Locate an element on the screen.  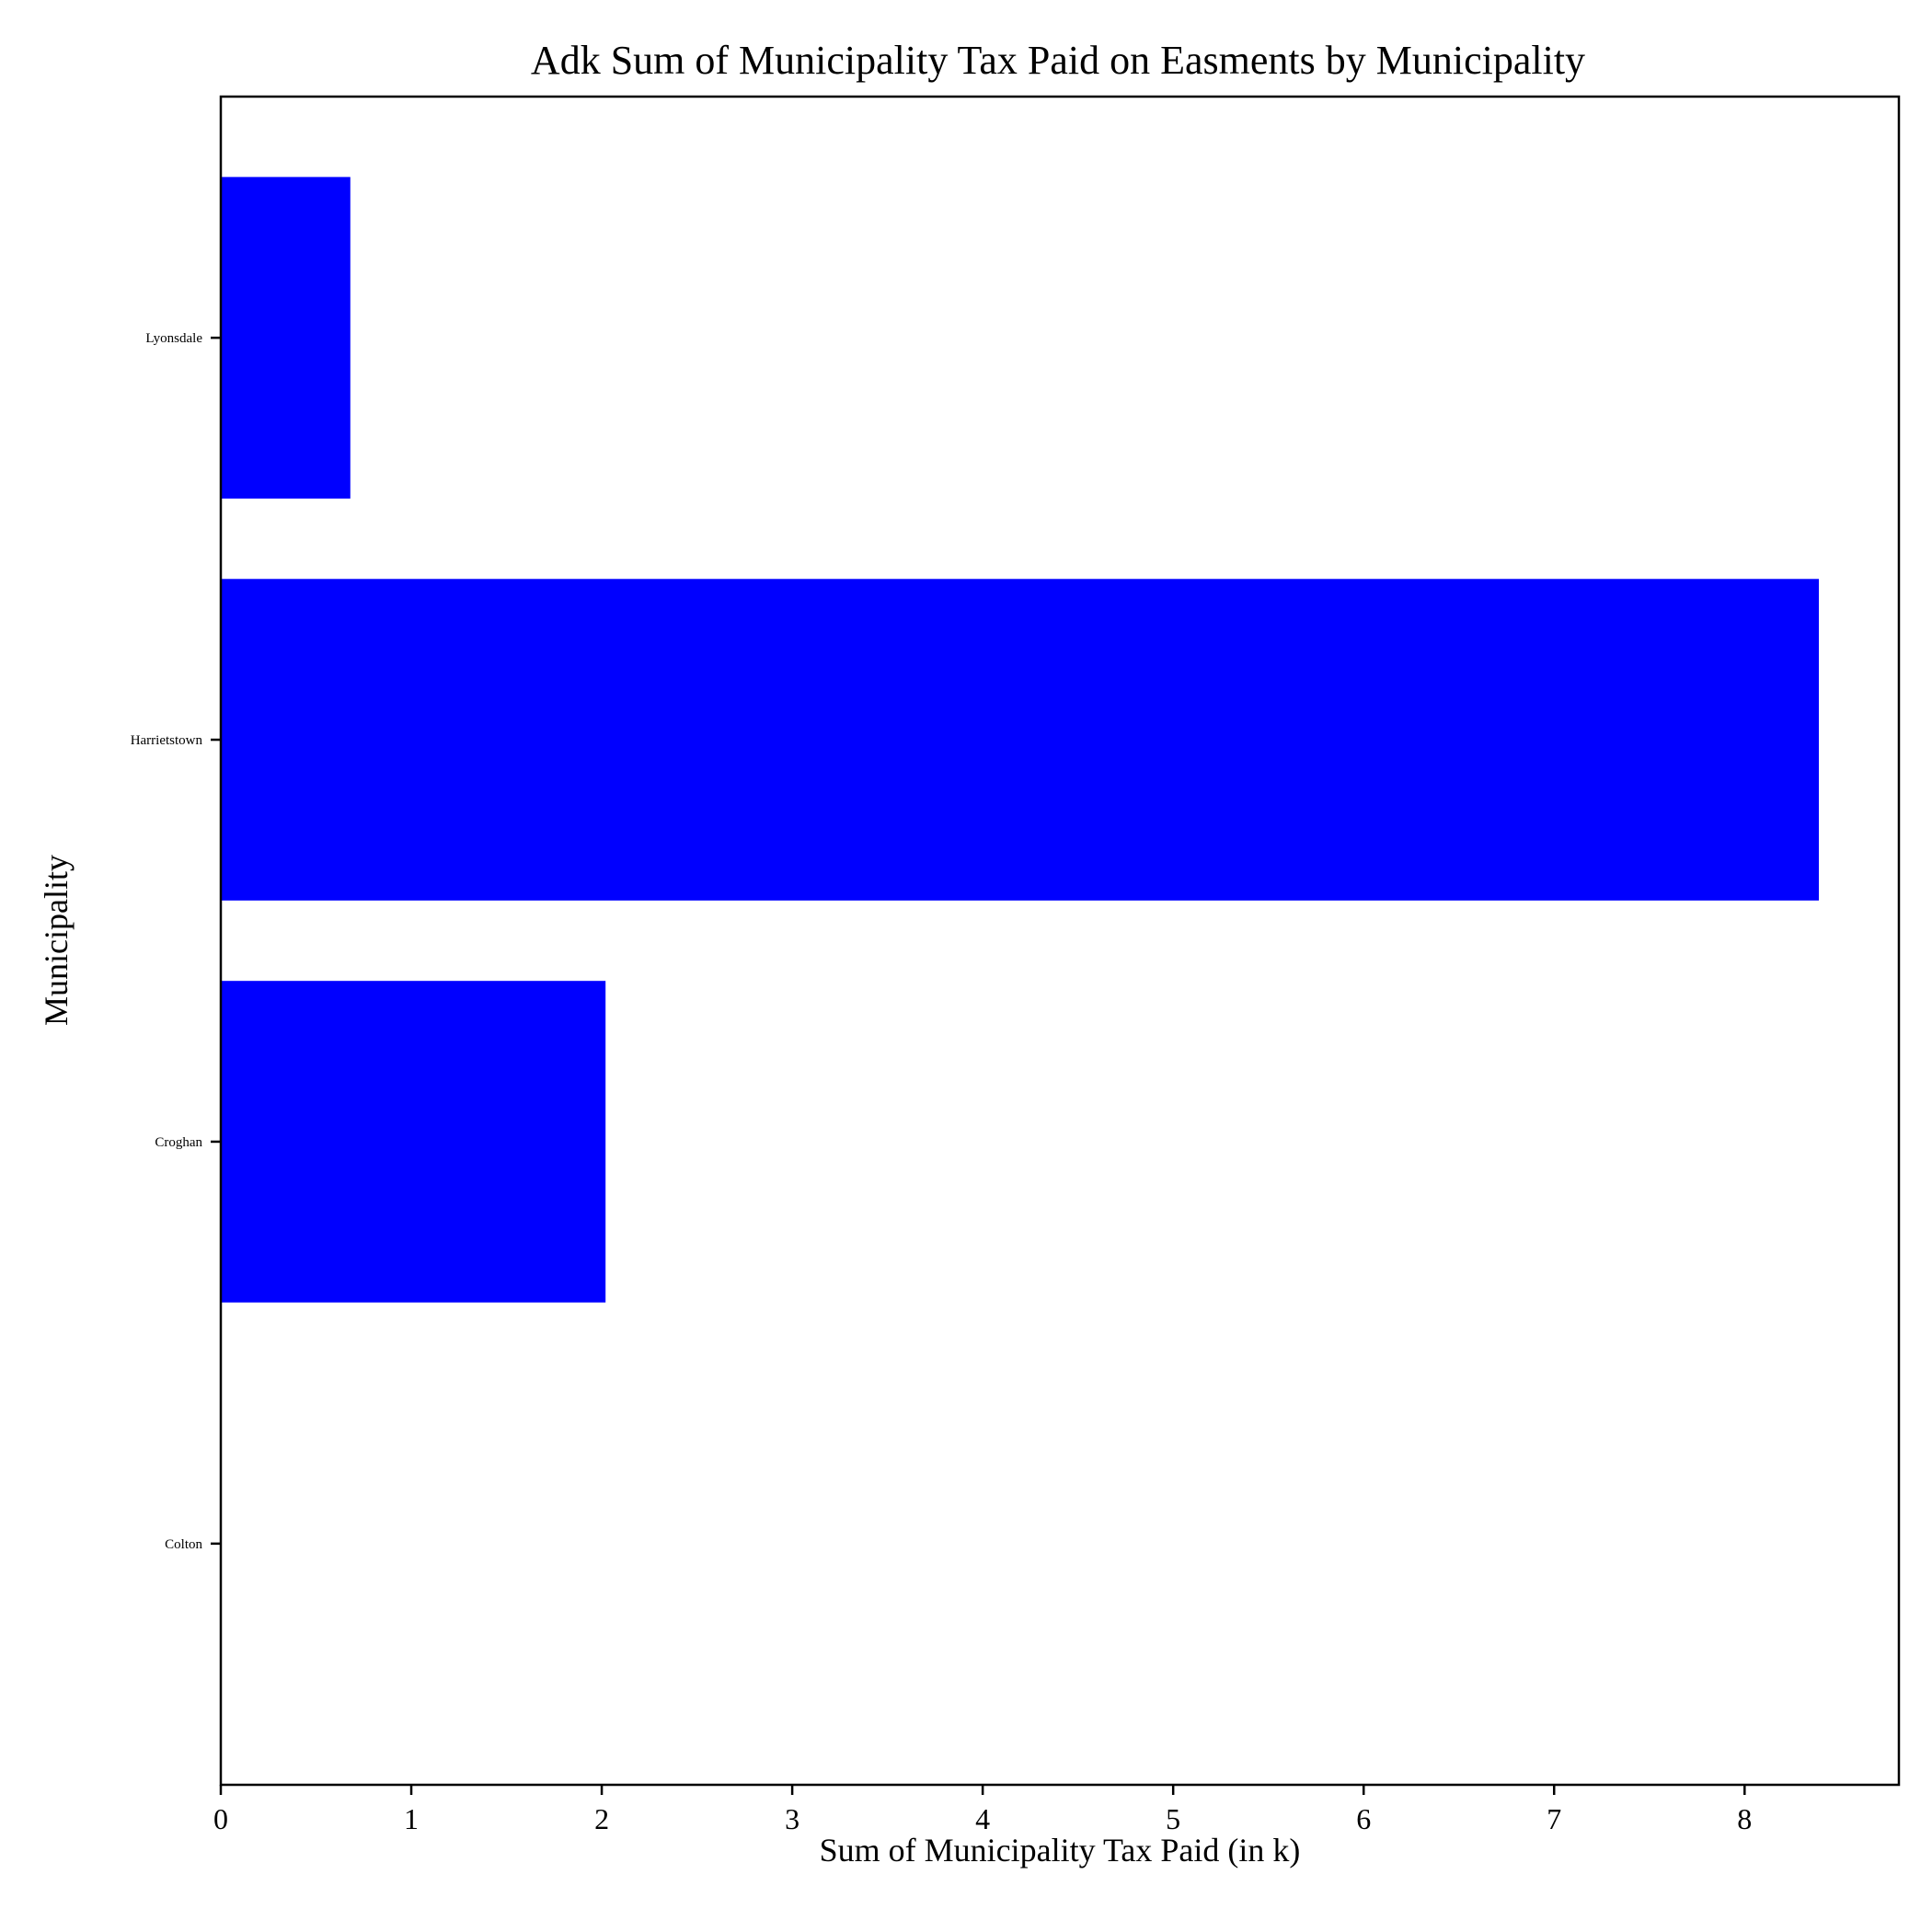
x-tick-label: 0 is located at coordinates (220, 1818).